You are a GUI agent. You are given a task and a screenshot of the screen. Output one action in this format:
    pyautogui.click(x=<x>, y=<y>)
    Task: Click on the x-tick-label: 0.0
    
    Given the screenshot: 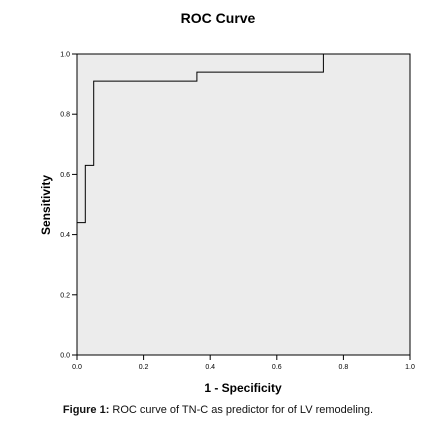 What is the action you would take?
    pyautogui.click(x=77, y=367)
    